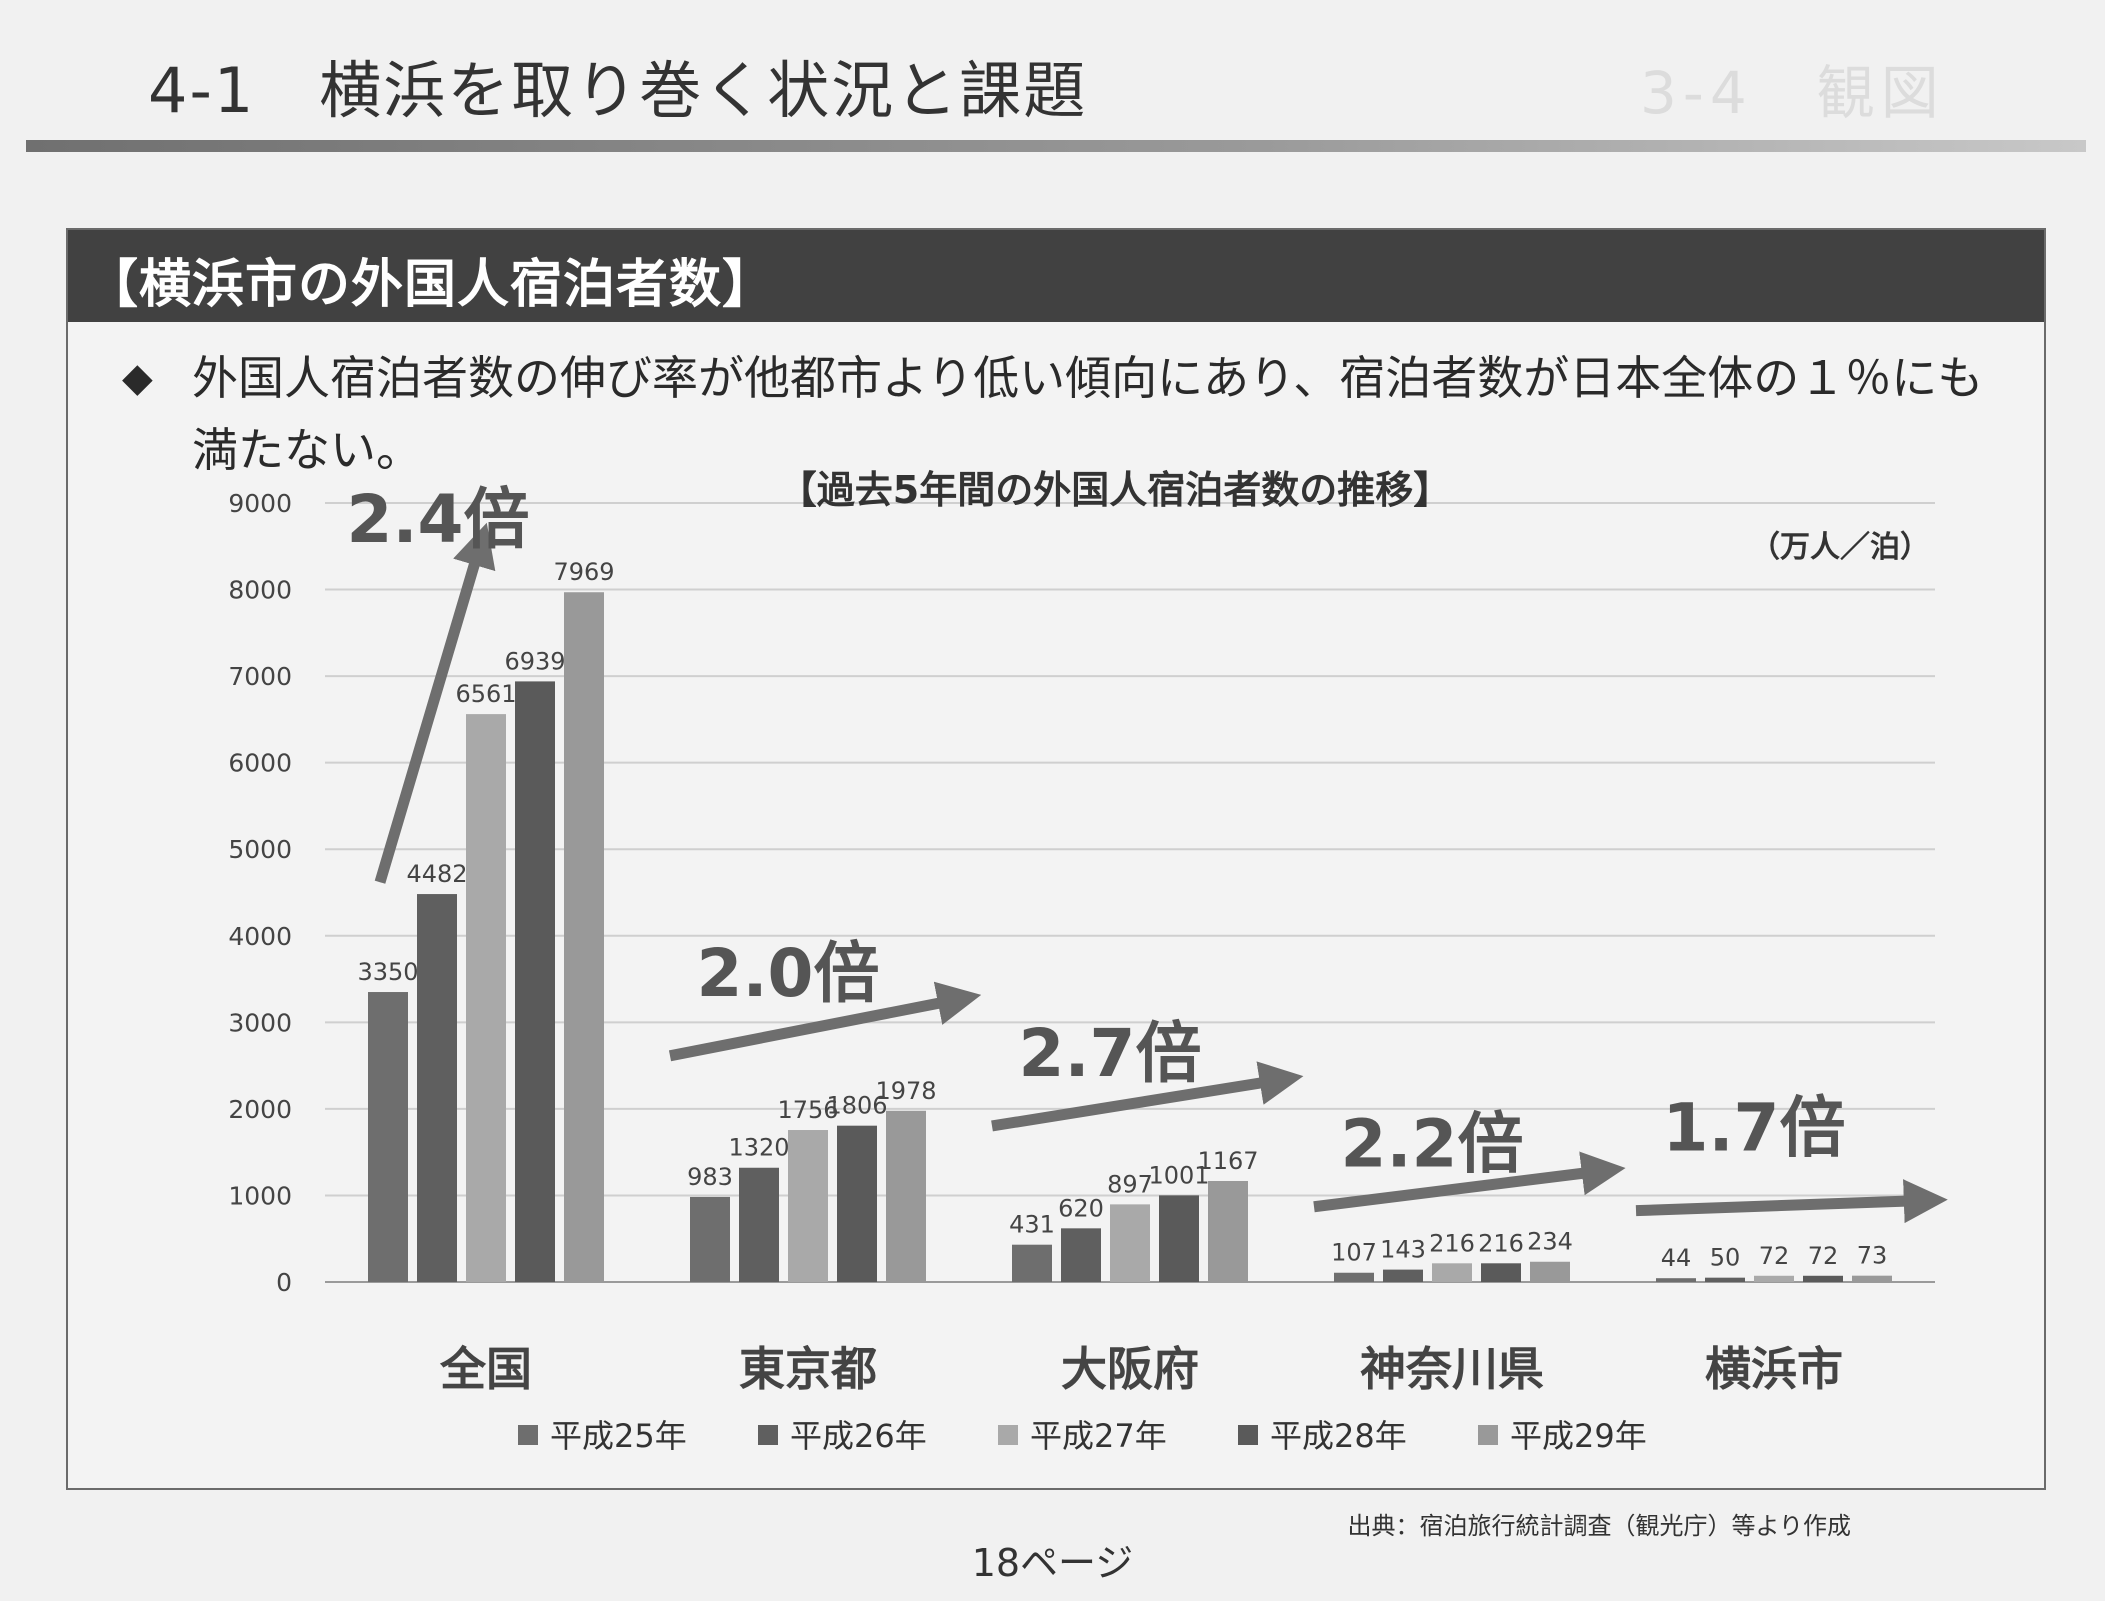 The height and width of the screenshot is (1601, 2105). Describe the element at coordinates (1578, 1436) in the screenshot. I see `legend-label: 平成29年` at that location.